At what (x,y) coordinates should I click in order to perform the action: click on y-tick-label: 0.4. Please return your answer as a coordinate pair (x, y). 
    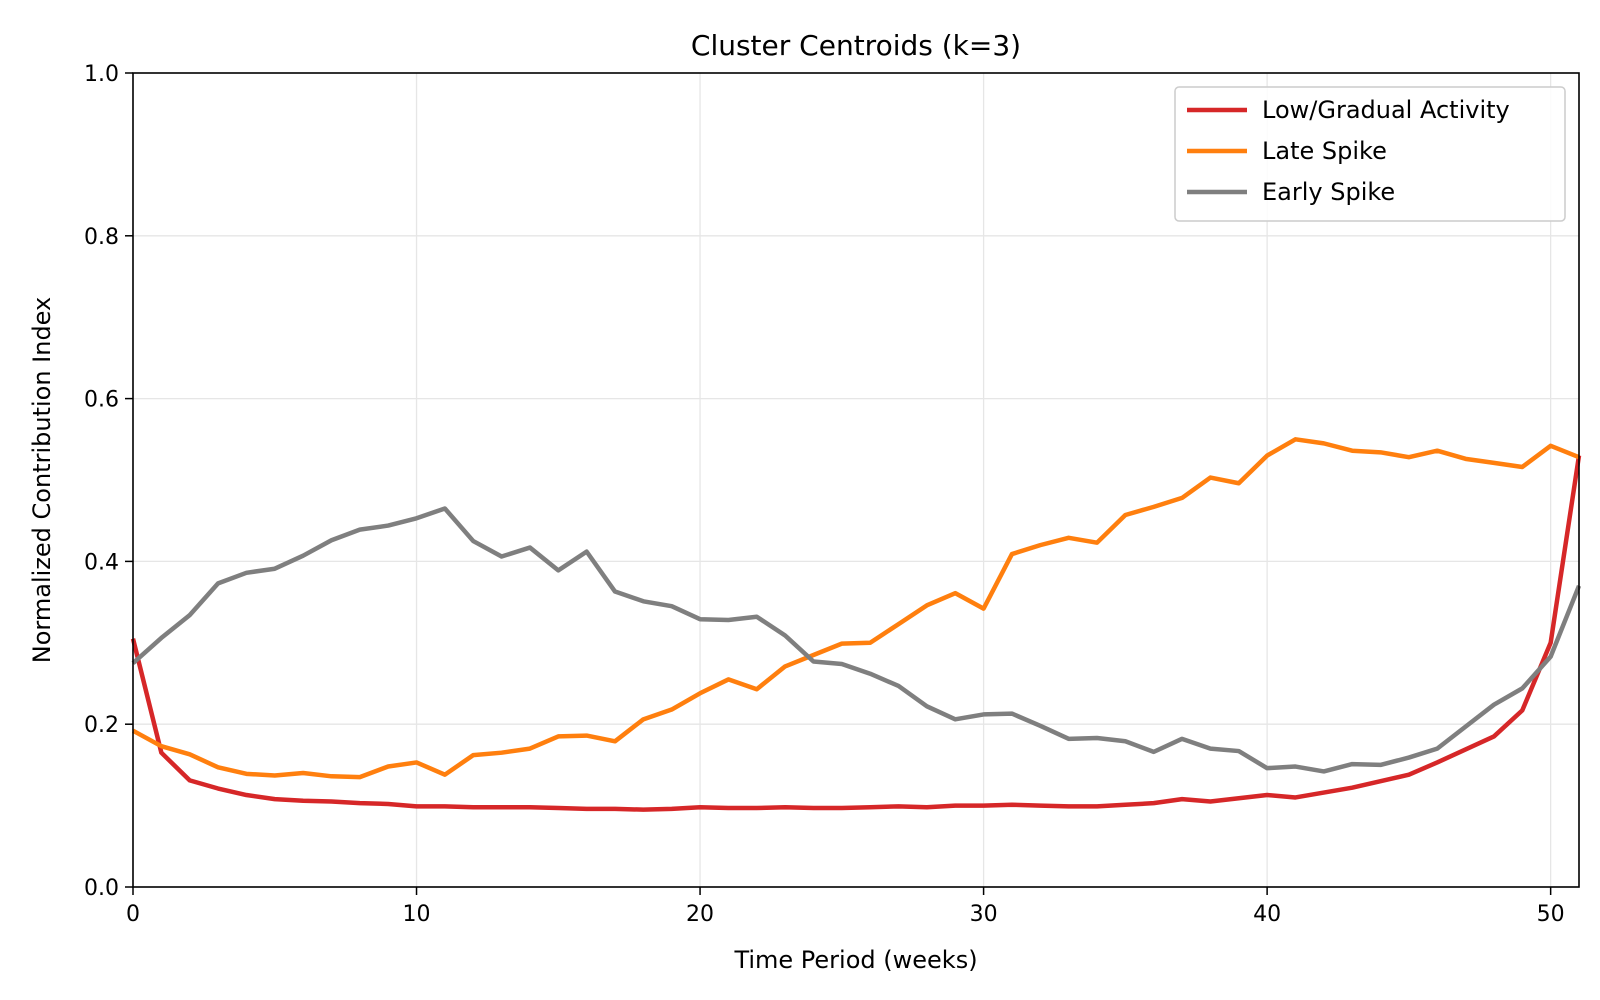
    Looking at the image, I should click on (101, 562).